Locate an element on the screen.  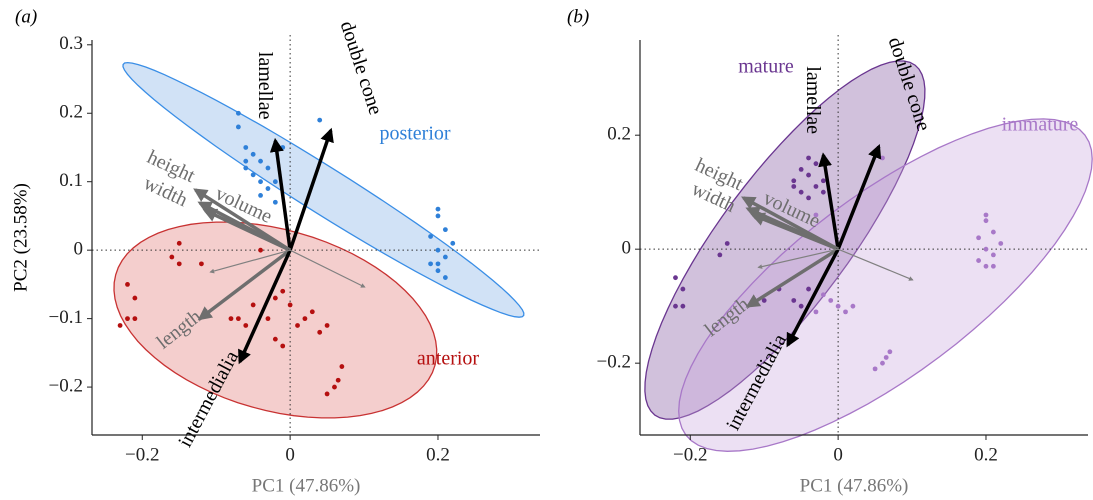
loading-label: double cone is located at coordinates (361, 67).